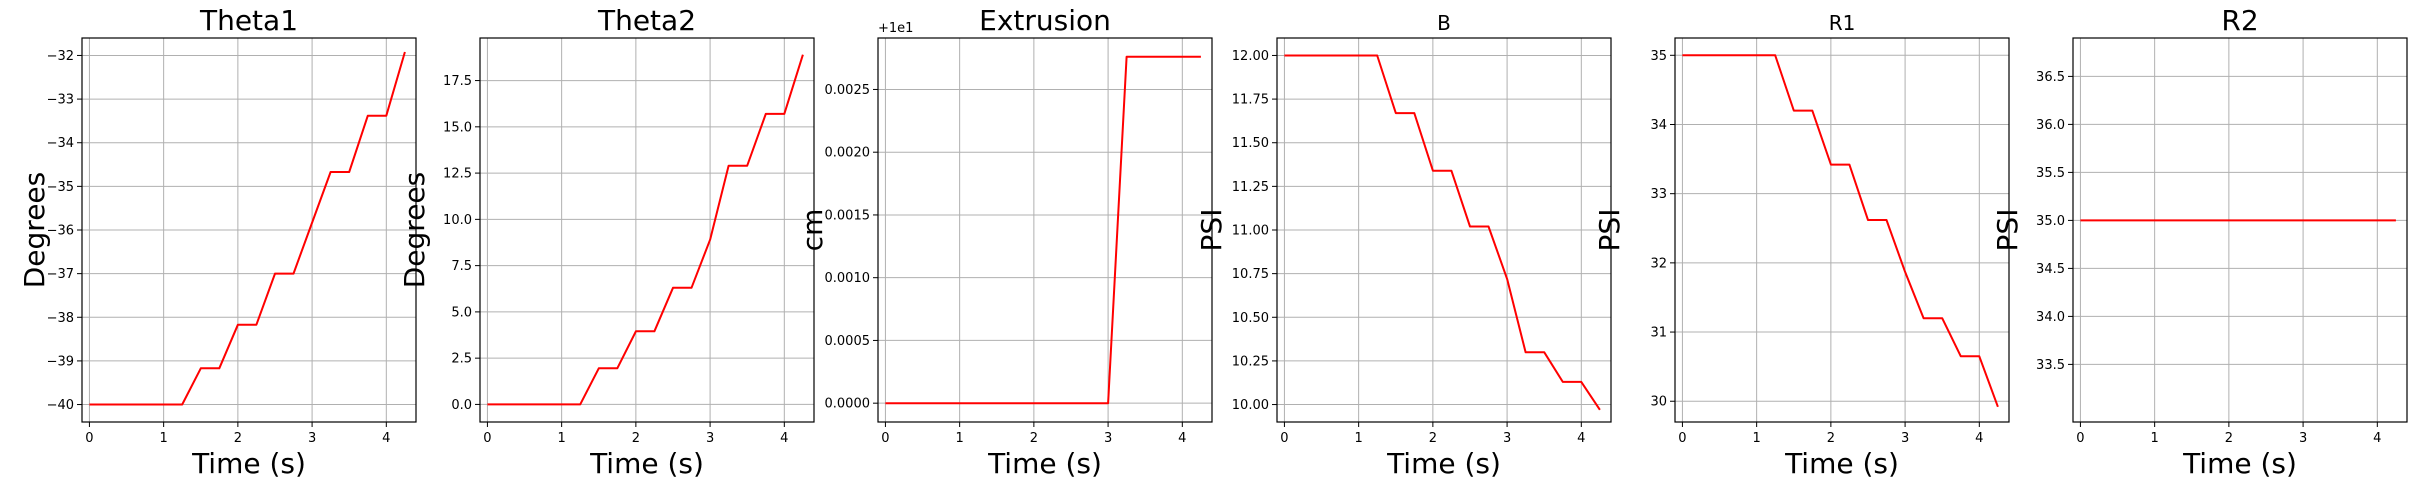 Image resolution: width=2417 pixels, height=492 pixels. What do you see at coordinates (248, 20) in the screenshot?
I see `chart-title: Theta1` at bounding box center [248, 20].